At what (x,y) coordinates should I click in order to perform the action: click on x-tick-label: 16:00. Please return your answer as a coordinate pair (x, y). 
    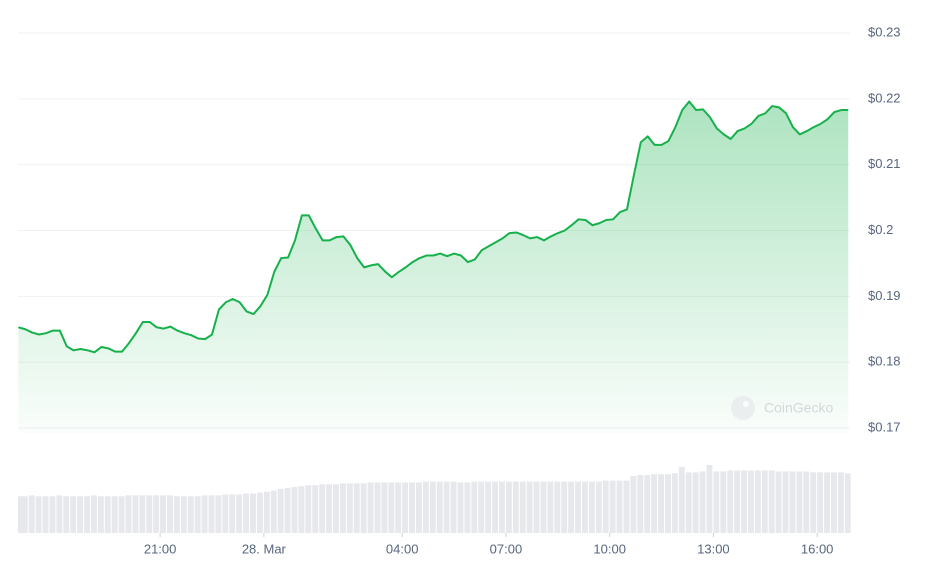
    Looking at the image, I should click on (817, 548).